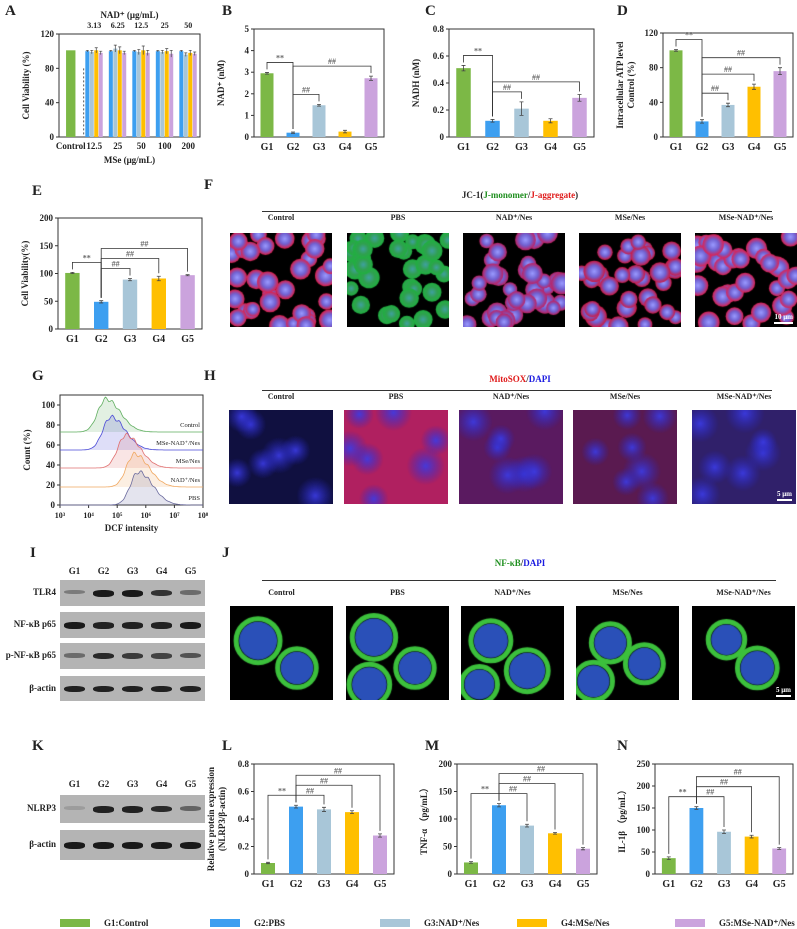 This screenshot has height=929, width=797. What do you see at coordinates (439, 56) in the screenshot?
I see `y-tick-label: 0.6` at bounding box center [439, 56].